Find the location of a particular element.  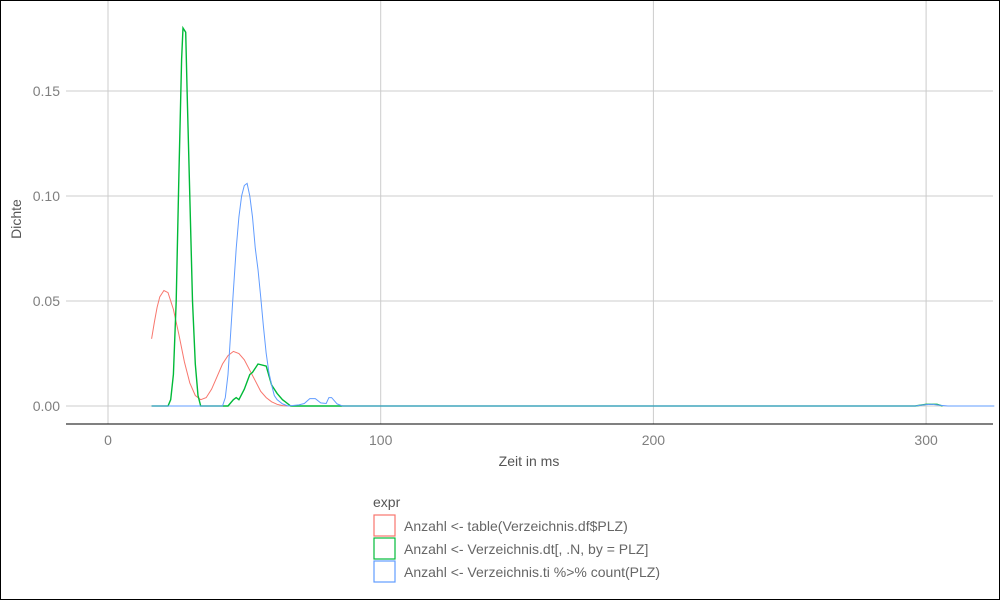

x-ticks: 0 100 200 300 is located at coordinates (521, 440).